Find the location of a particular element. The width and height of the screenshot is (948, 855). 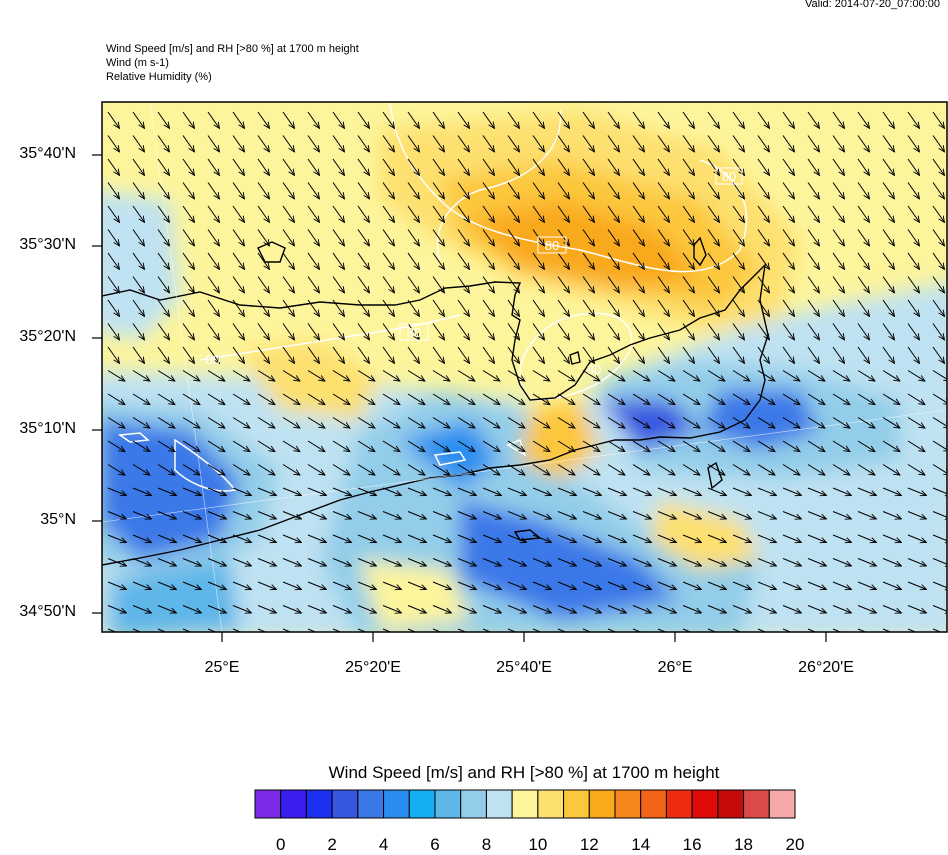

valid-time: Valid: 2014-07-20_07:00:00 is located at coordinates (872, 5).